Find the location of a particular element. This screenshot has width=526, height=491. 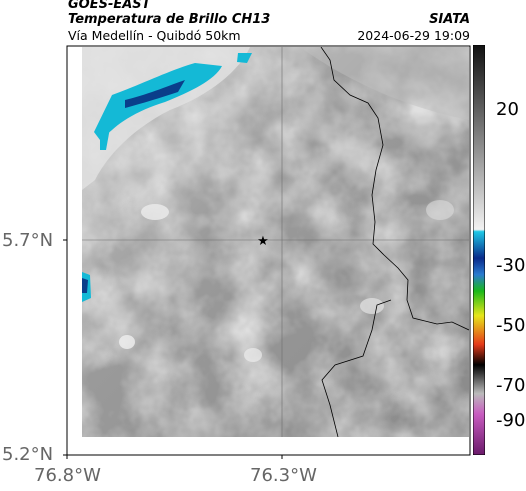

colorbar-label-minus70: -70 is located at coordinates (511, 385).